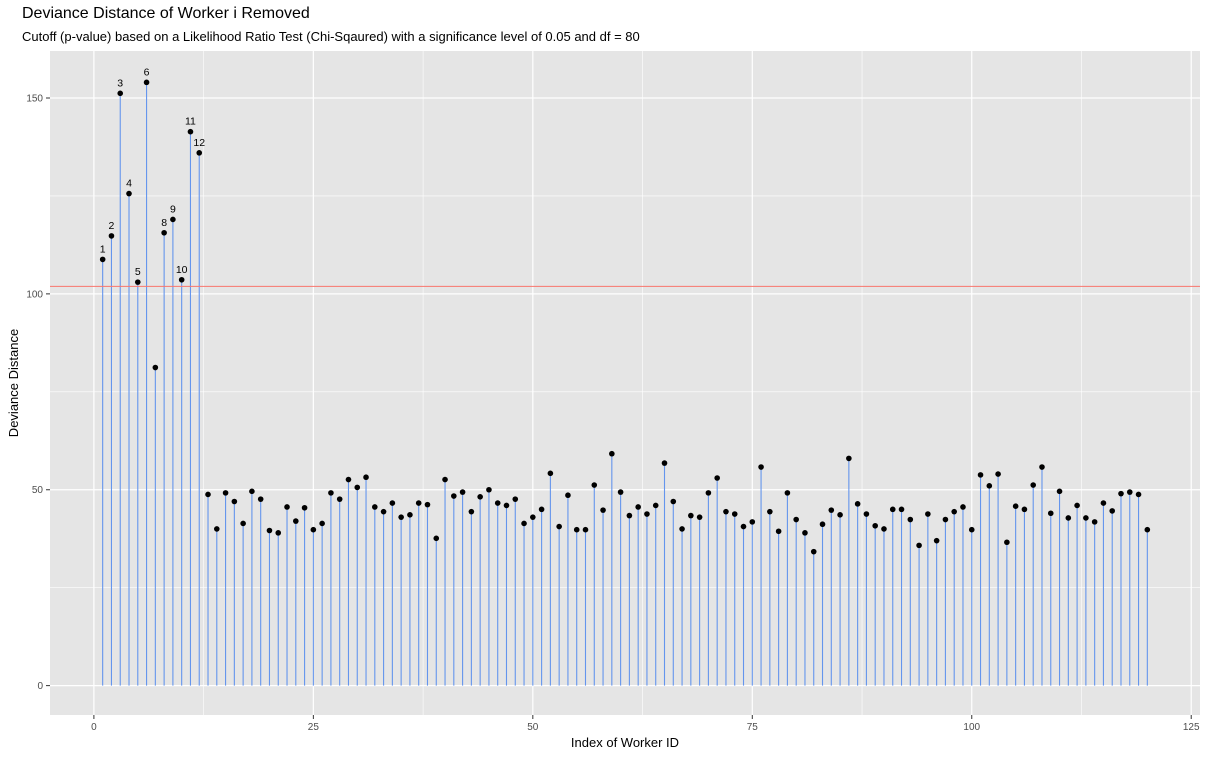  I want to click on chart-title: Deviance Distance of Worker i Removed, so click(166, 13).